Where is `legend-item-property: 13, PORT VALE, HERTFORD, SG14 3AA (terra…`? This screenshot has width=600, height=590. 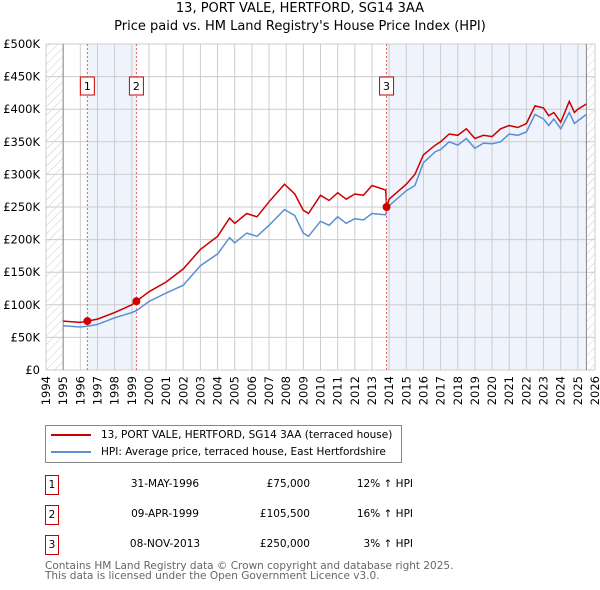 legend-item-property: 13, PORT VALE, HERTFORD, SG14 3AA (terra… is located at coordinates (221, 435).